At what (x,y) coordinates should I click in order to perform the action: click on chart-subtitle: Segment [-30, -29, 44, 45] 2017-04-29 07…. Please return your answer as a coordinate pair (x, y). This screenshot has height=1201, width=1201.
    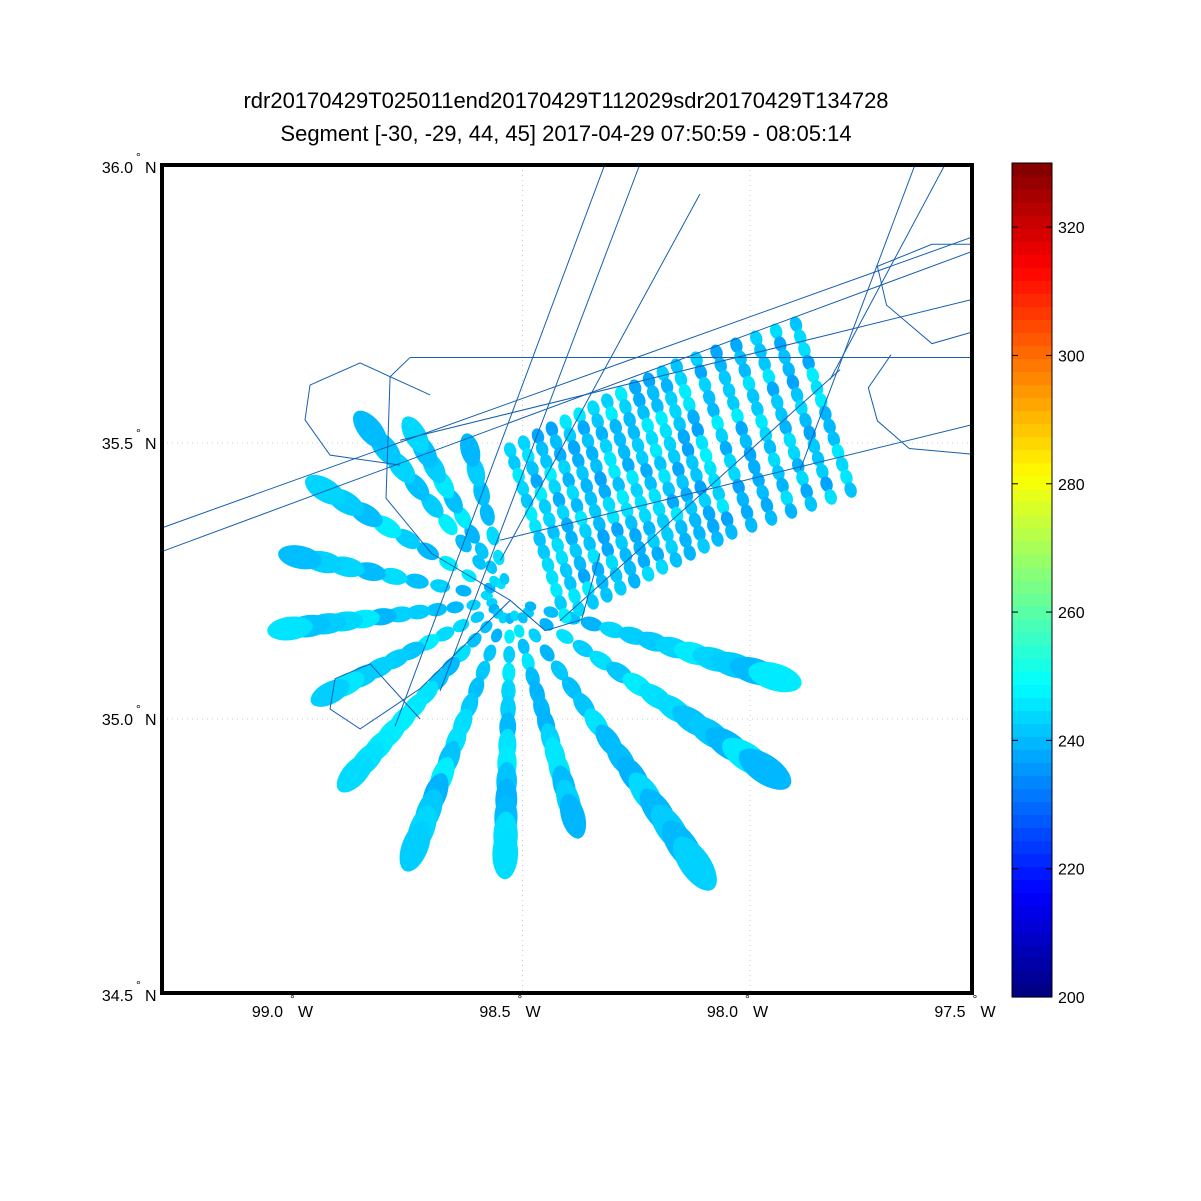
    Looking at the image, I should click on (565, 133).